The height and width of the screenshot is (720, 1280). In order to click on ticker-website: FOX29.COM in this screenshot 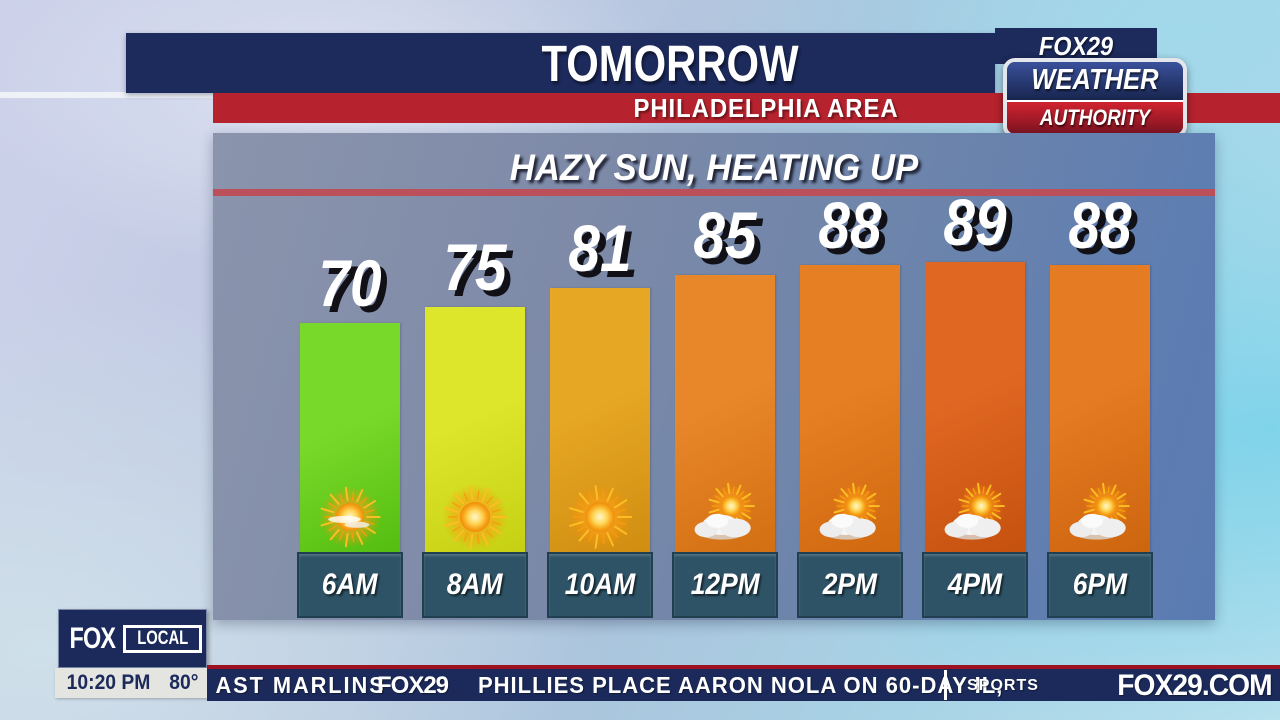, I will do `click(1194, 685)`.